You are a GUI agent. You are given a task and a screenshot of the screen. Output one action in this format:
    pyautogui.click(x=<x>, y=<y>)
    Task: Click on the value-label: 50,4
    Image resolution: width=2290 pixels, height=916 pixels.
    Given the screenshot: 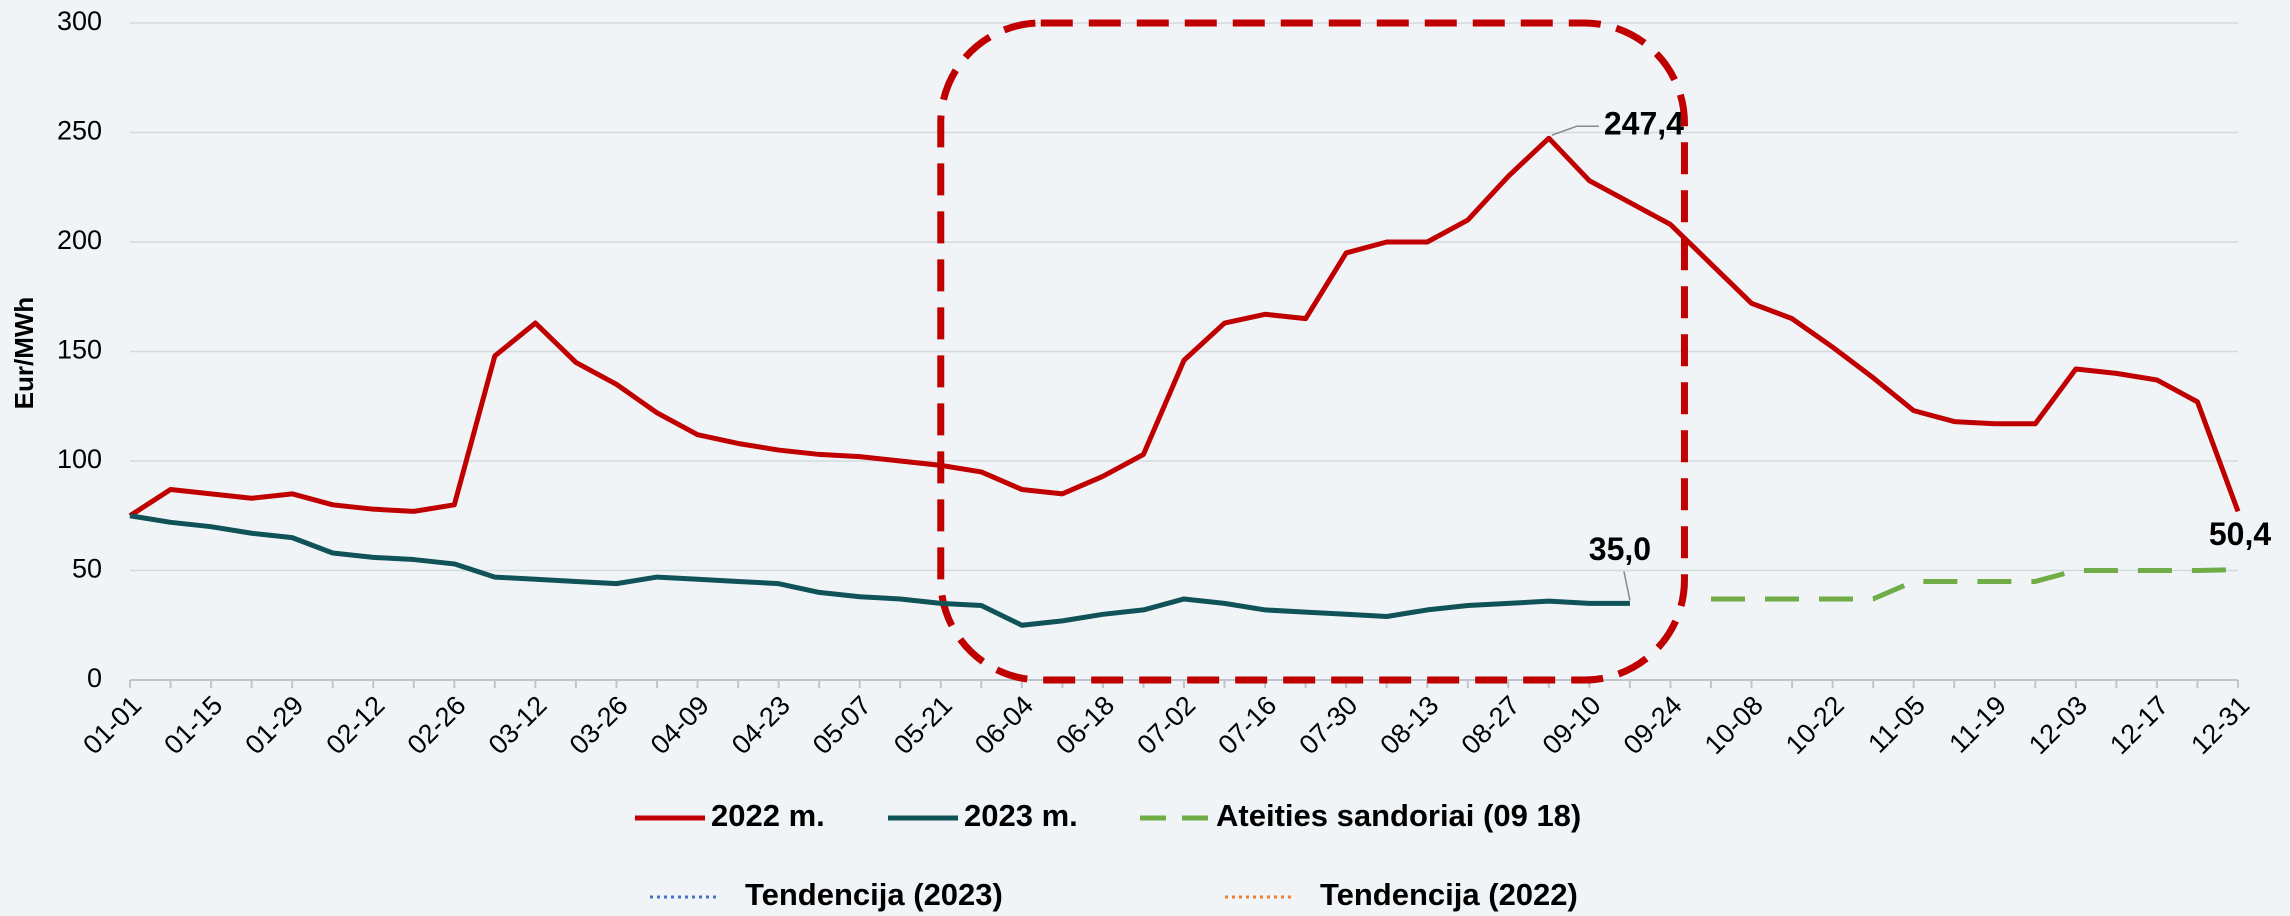 What is the action you would take?
    pyautogui.click(x=2240, y=534)
    